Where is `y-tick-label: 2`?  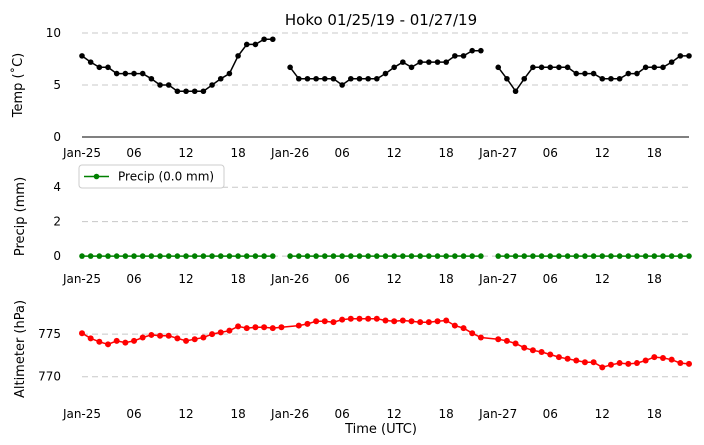 y-tick-label: 2 is located at coordinates (57, 222).